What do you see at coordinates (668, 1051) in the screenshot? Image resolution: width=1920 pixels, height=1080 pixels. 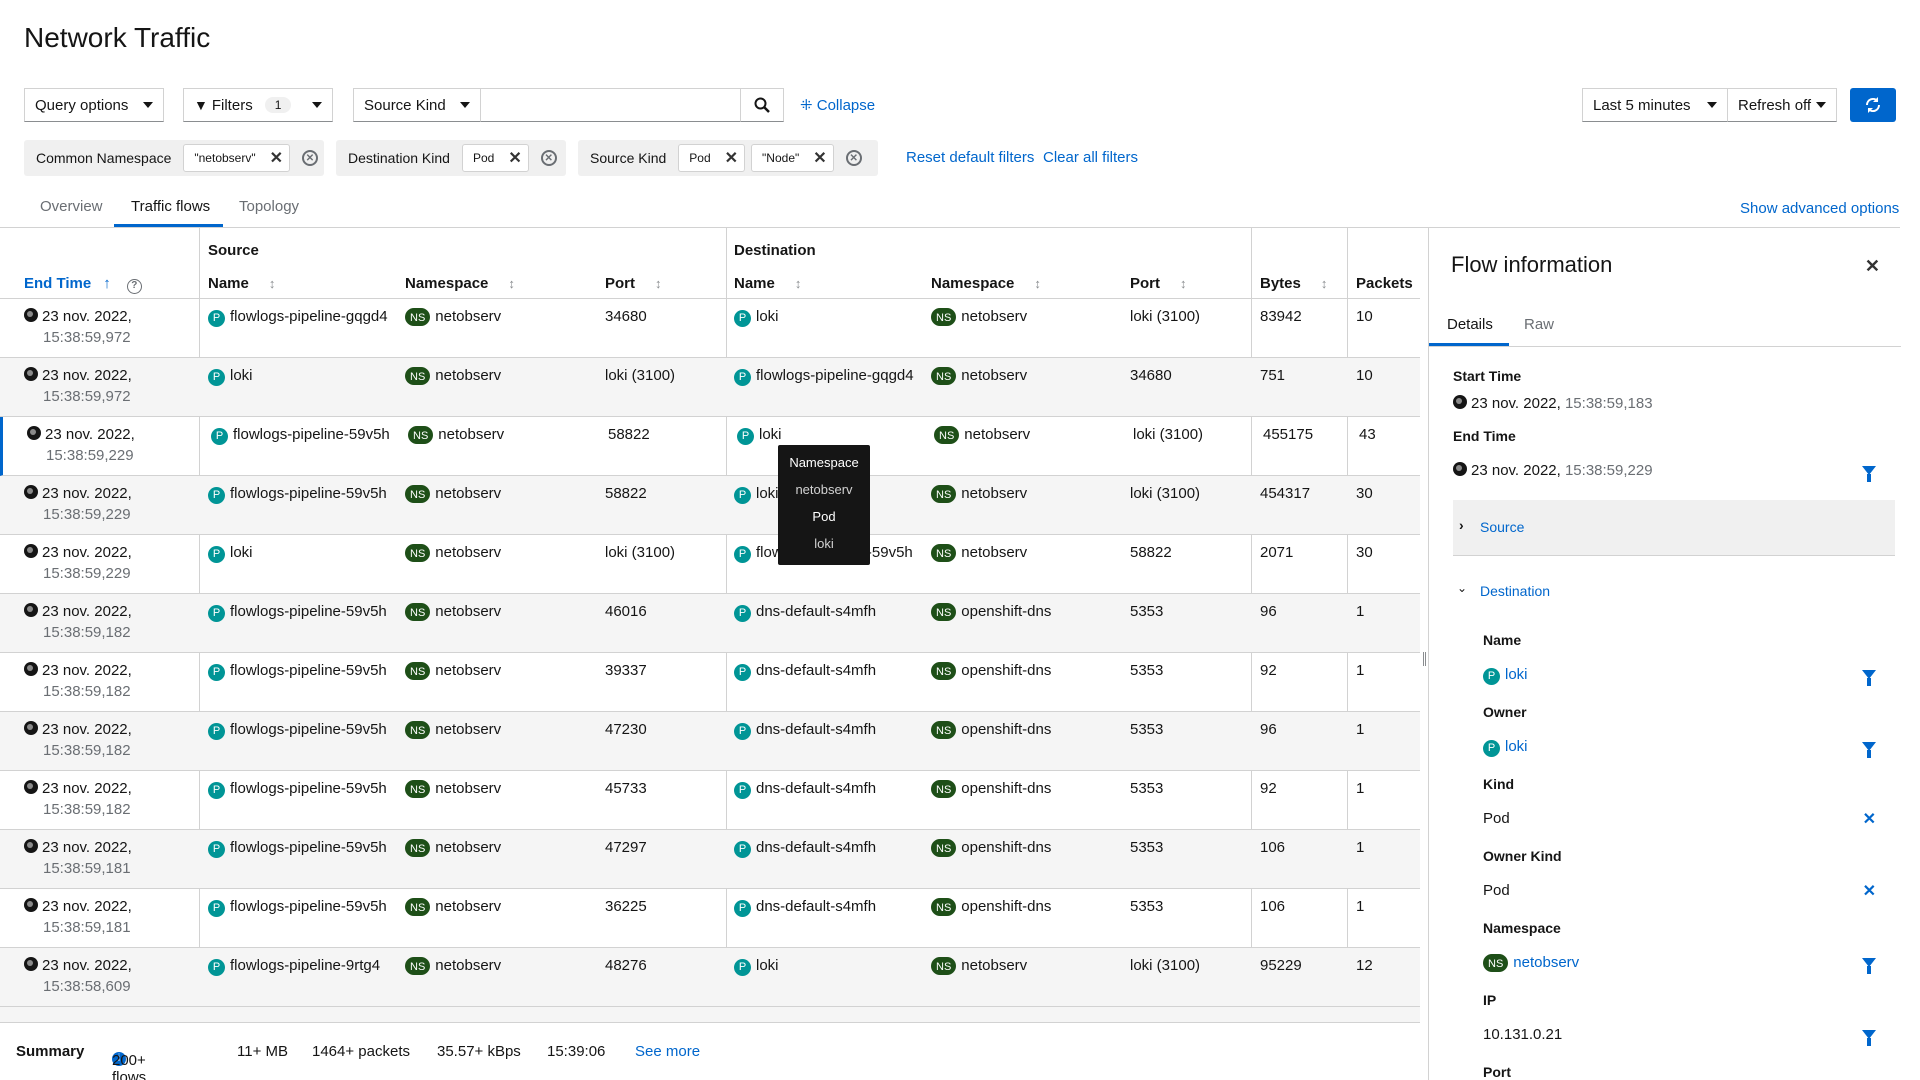 I see `see-more-link: See more` at bounding box center [668, 1051].